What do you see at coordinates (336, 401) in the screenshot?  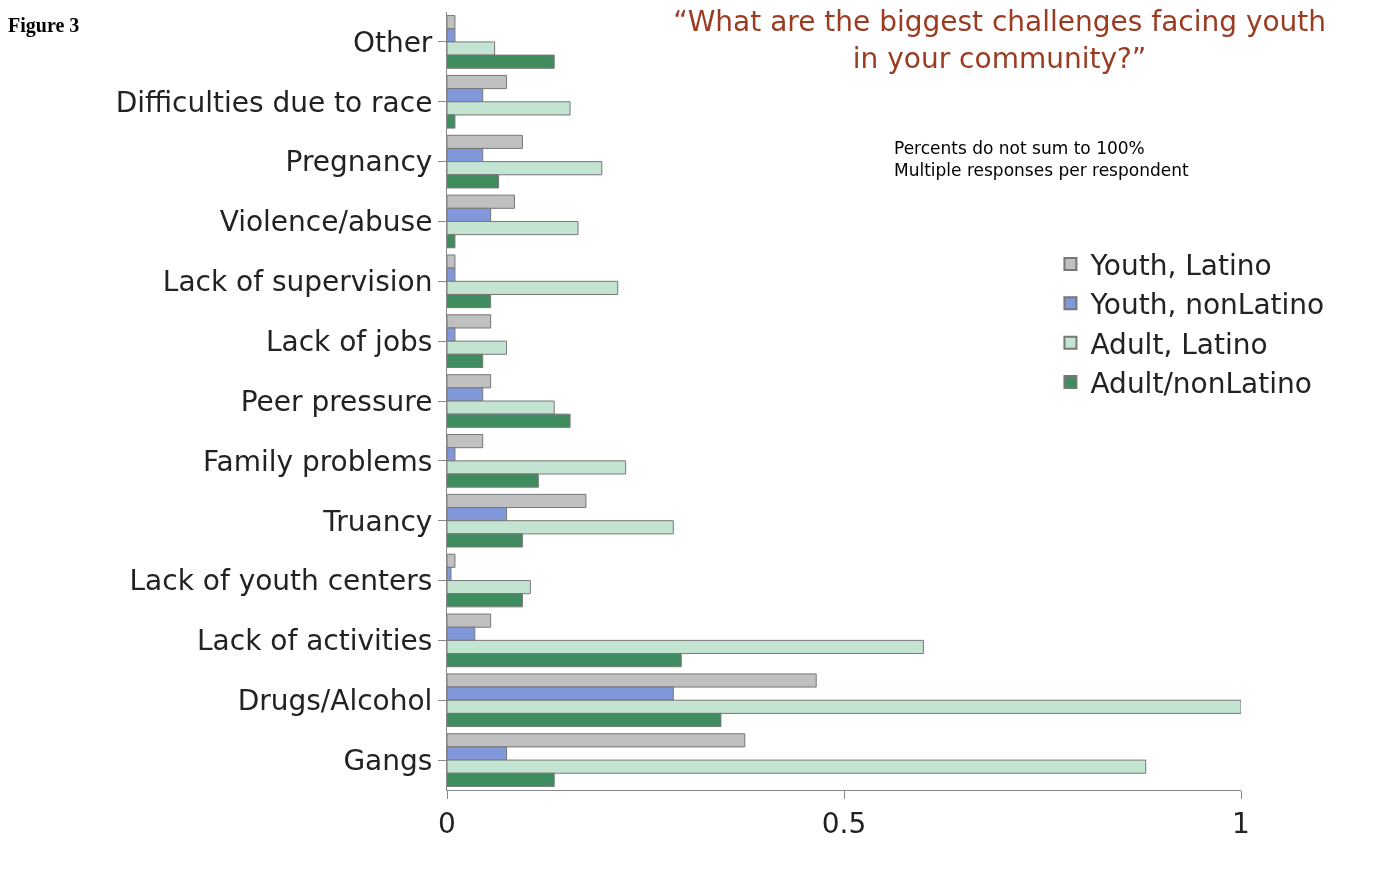 I see `y-tick-label: Peer pressure` at bounding box center [336, 401].